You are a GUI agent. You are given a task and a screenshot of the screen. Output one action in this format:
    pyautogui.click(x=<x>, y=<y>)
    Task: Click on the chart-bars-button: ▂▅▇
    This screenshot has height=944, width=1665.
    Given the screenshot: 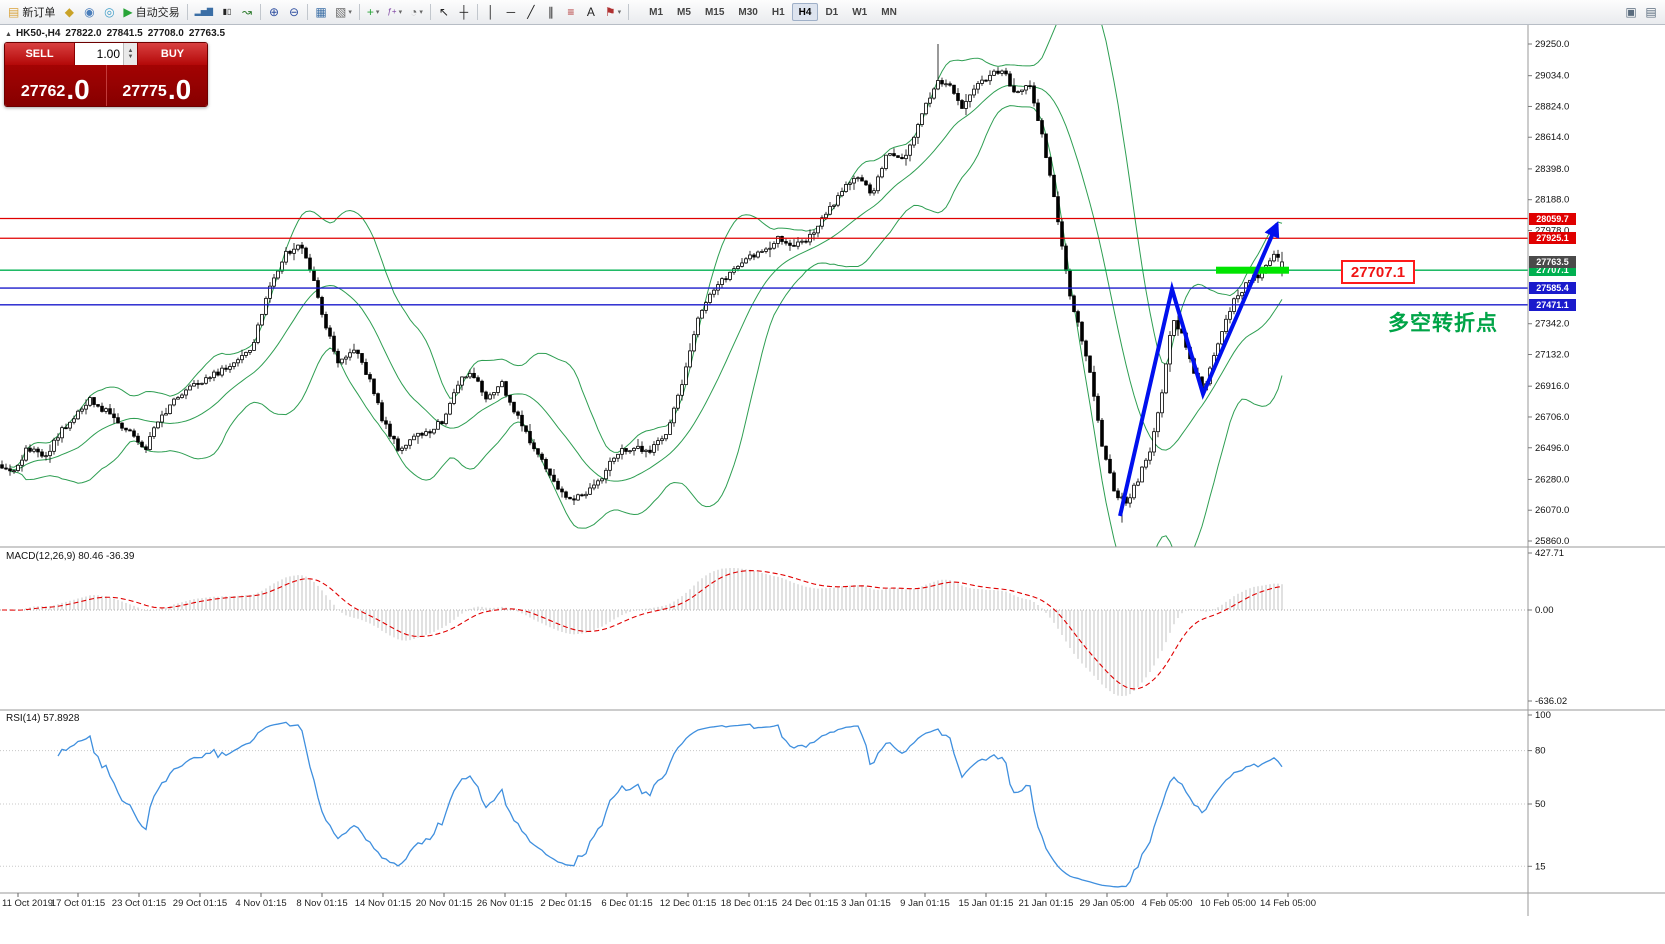 What is the action you would take?
    pyautogui.click(x=204, y=12)
    